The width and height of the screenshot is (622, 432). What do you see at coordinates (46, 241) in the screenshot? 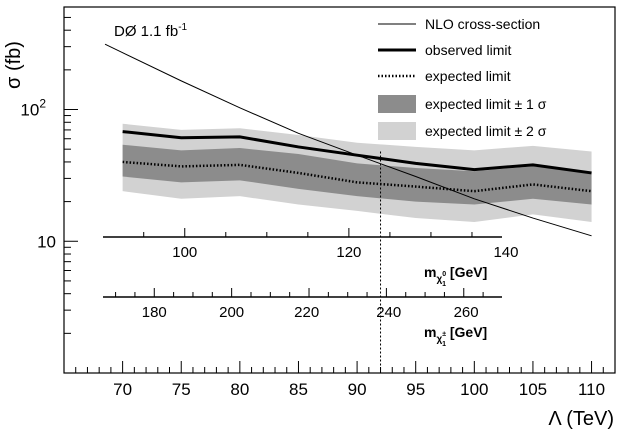
I see `y-tick-label: 10` at bounding box center [46, 241].